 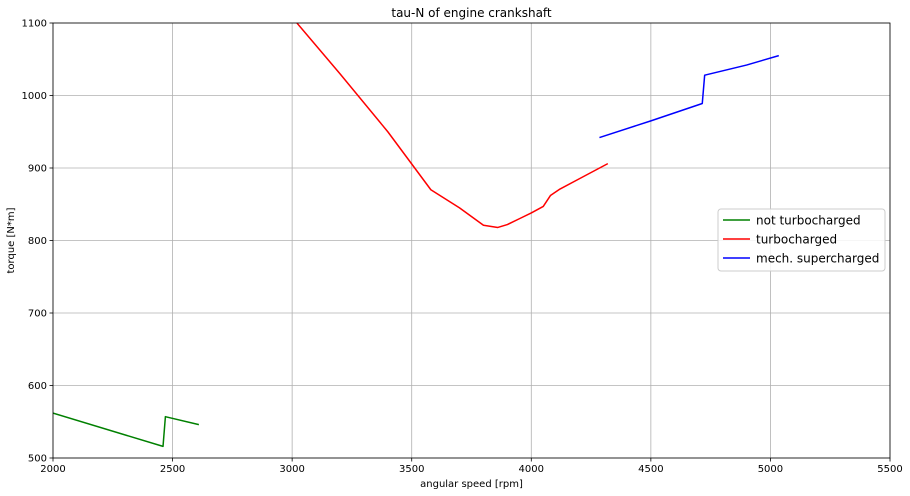 What do you see at coordinates (889, 469) in the screenshot?
I see `x-tick-label: 5500` at bounding box center [889, 469].